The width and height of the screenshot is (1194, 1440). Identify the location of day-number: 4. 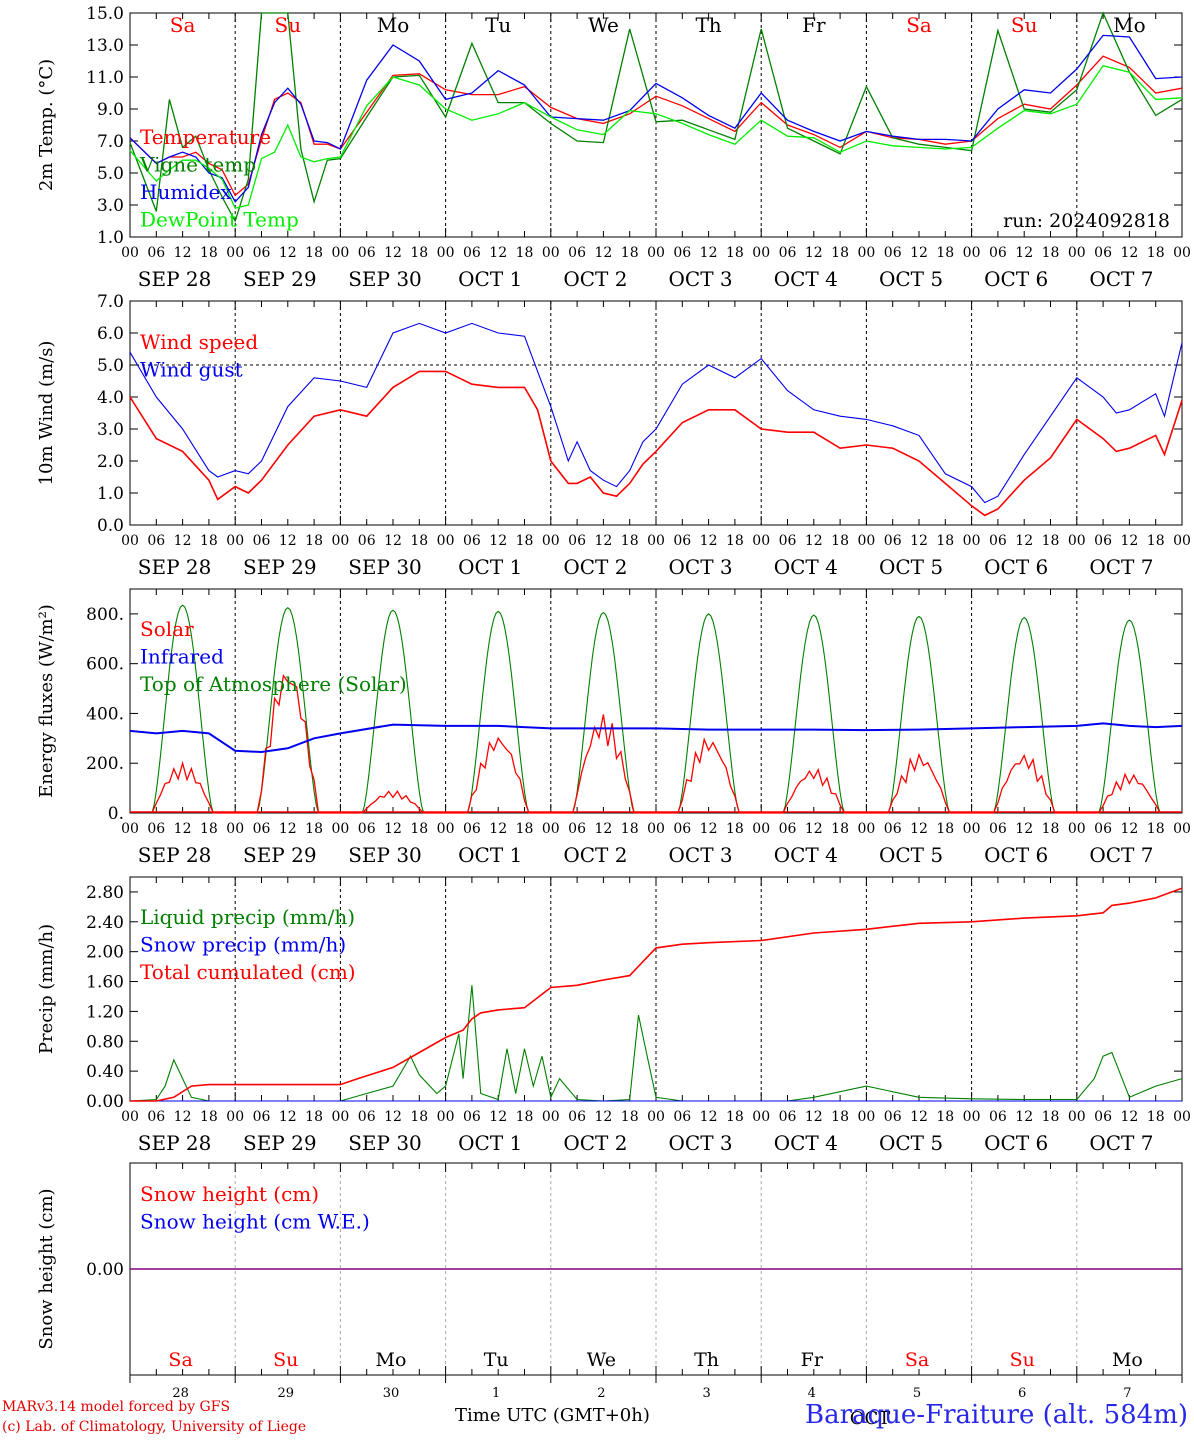
(812, 1393).